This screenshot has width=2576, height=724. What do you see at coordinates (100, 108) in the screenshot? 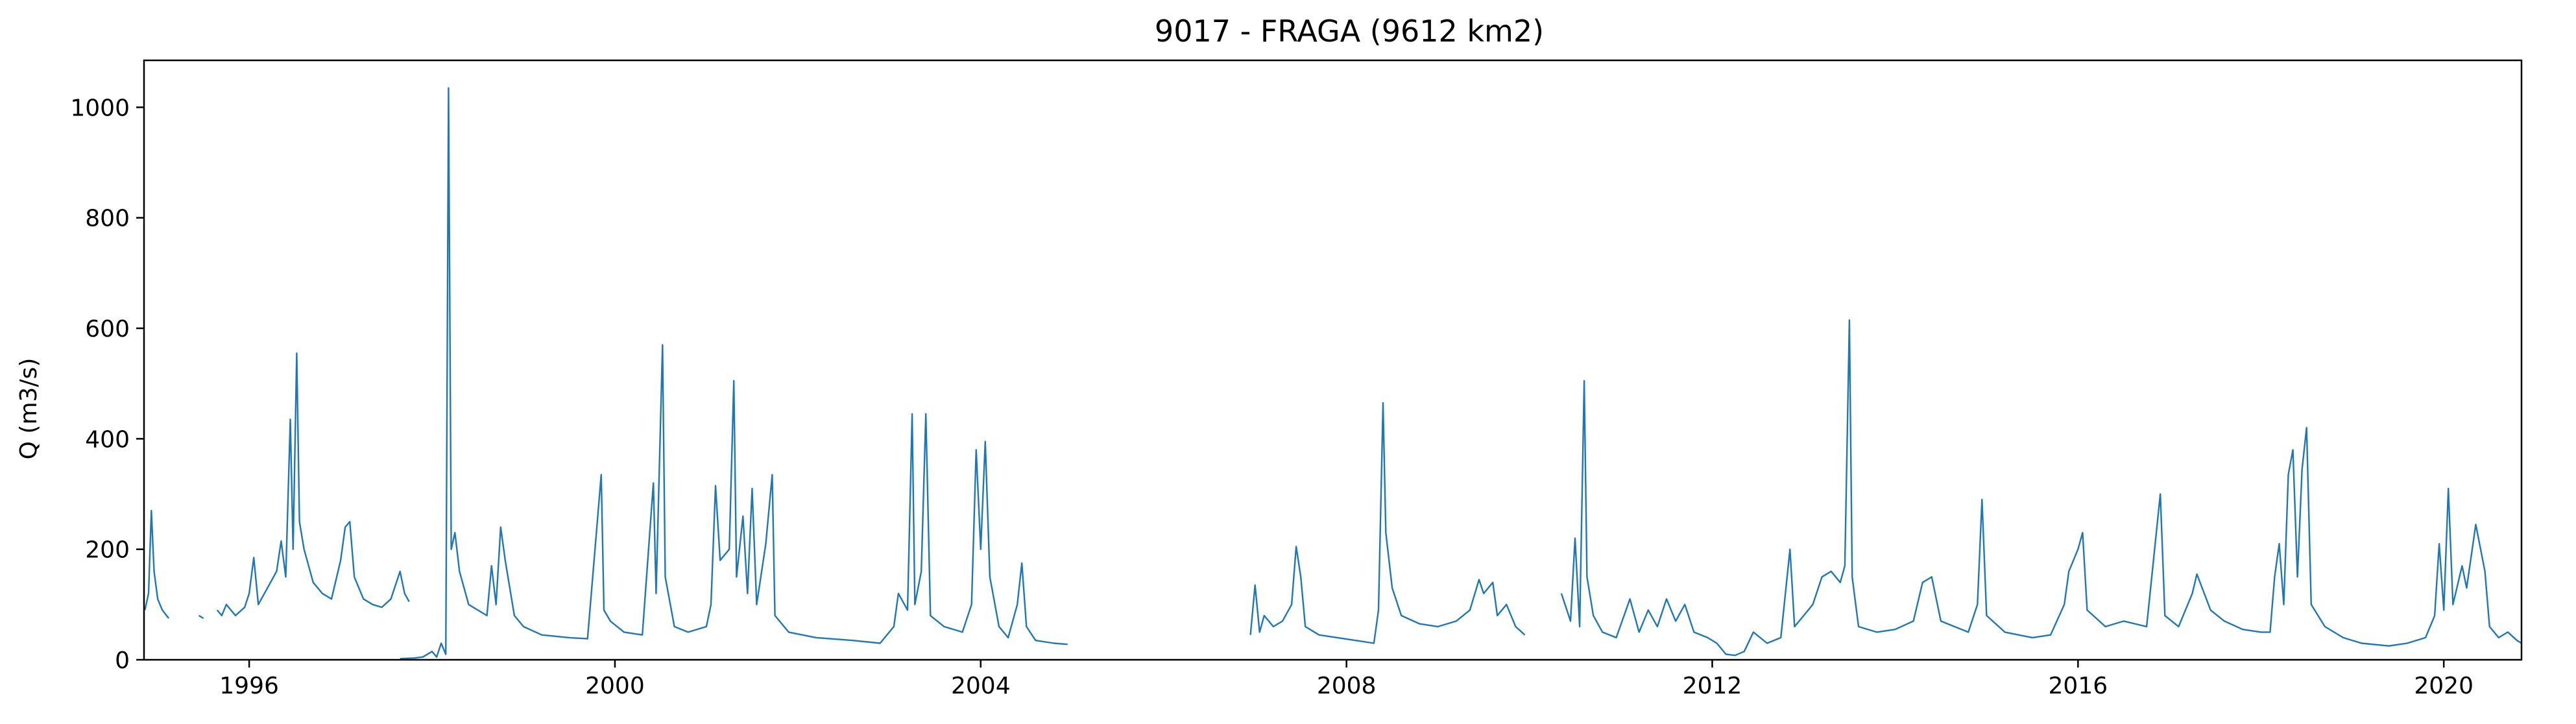
I see `y-tick-label: 1000` at bounding box center [100, 108].